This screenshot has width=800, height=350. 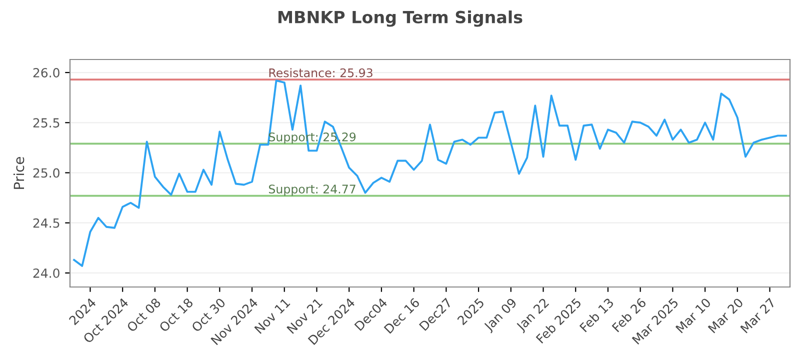 I want to click on y-tick-label: 25.0, so click(x=46, y=173).